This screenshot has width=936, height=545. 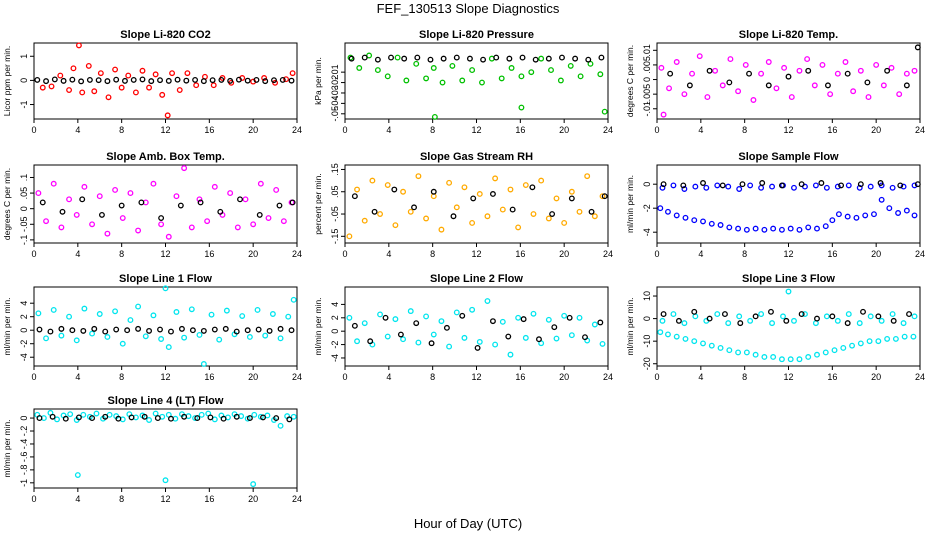 I want to click on figure-title: FEF_130513 Slope Diagnostics, so click(x=468, y=8).